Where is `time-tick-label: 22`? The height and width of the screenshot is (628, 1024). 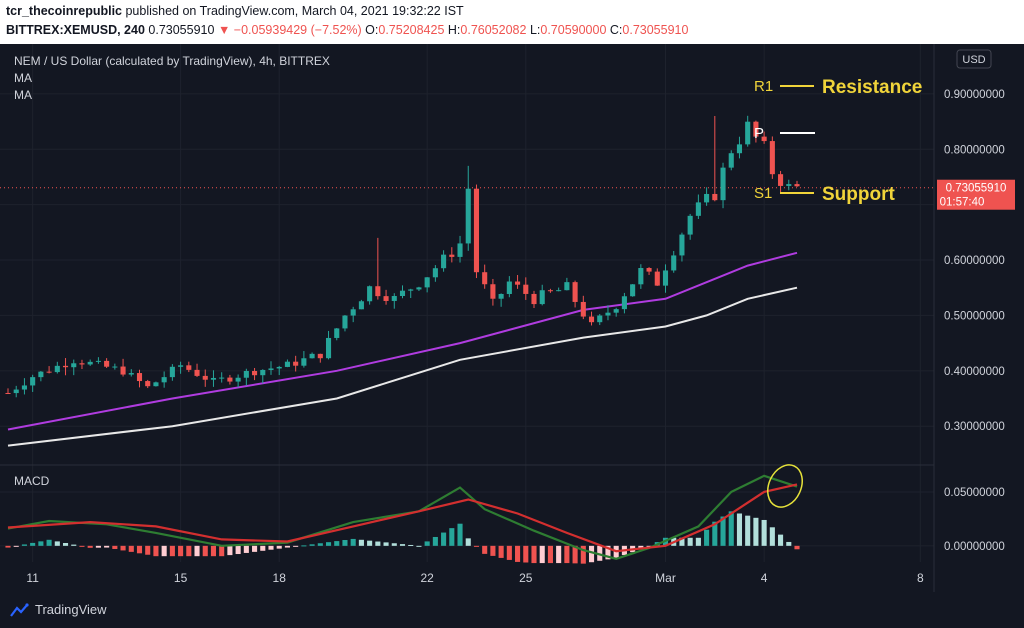
time-tick-label: 22 is located at coordinates (427, 578).